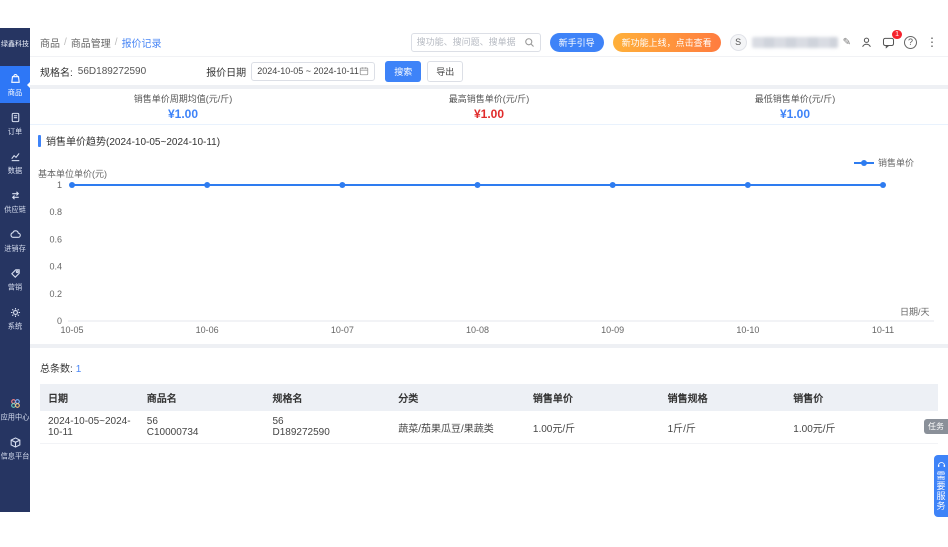  I want to click on breadcrumb: 商品 / 商品管理 / 报价记录, so click(101, 42).